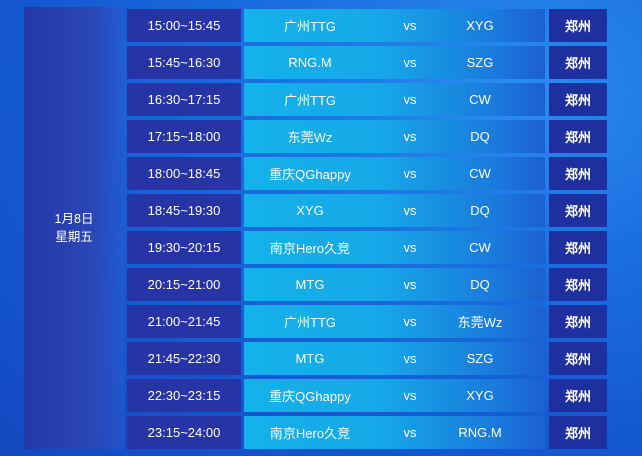  What do you see at coordinates (394, 358) in the screenshot?
I see `match-teams: MTG vs SZG` at bounding box center [394, 358].